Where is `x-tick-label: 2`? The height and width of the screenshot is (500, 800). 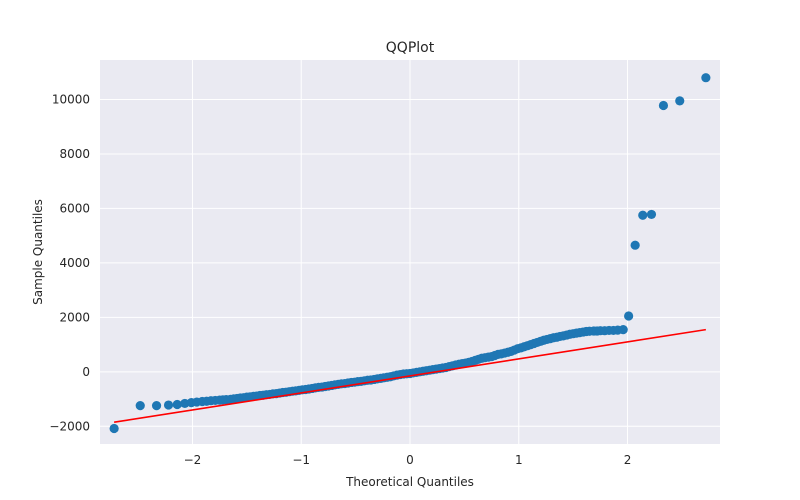
x-tick-label: 2 is located at coordinates (628, 460).